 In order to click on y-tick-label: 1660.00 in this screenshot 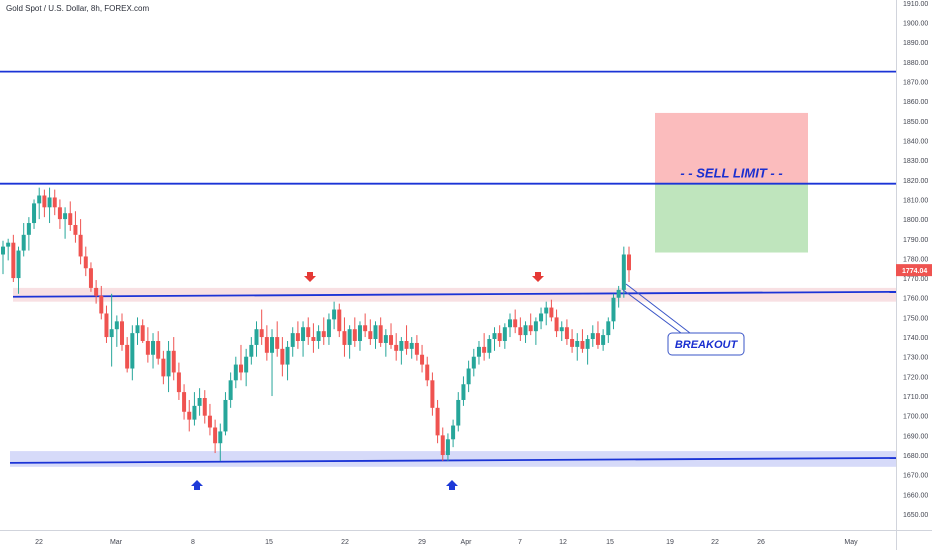, I will do `click(915, 495)`.